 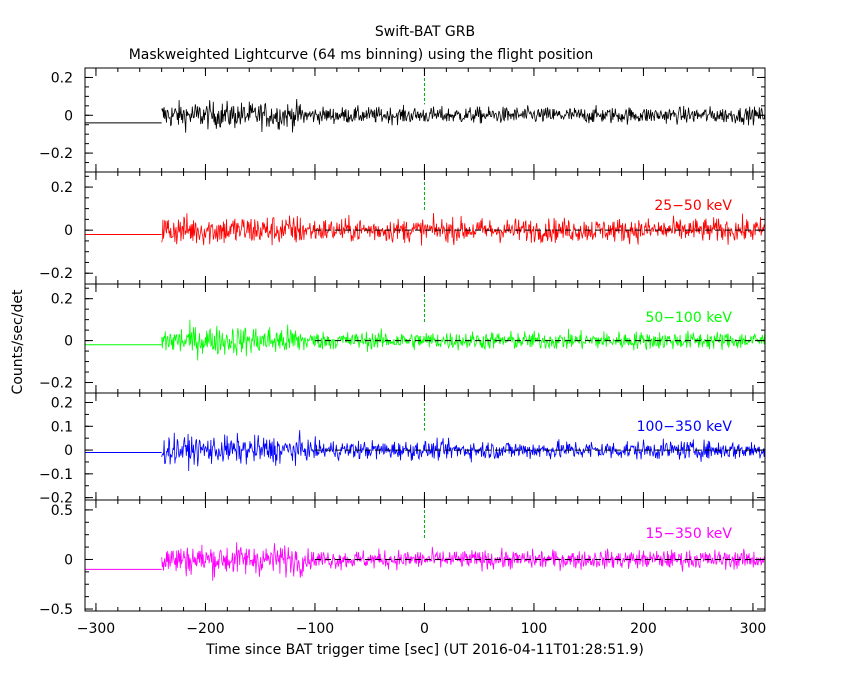 I want to click on band-label: 15−350 keV, so click(x=688, y=534).